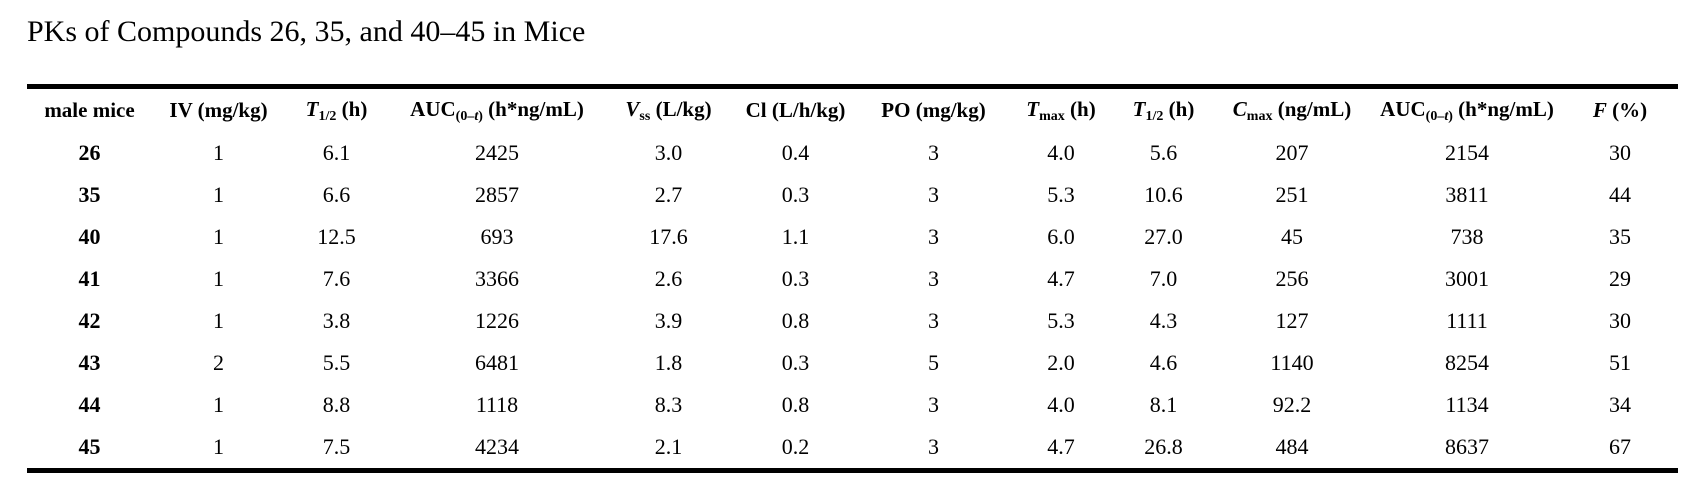  Describe the element at coordinates (218, 362) in the screenshot. I see `cell-iv-dose: 2` at that location.